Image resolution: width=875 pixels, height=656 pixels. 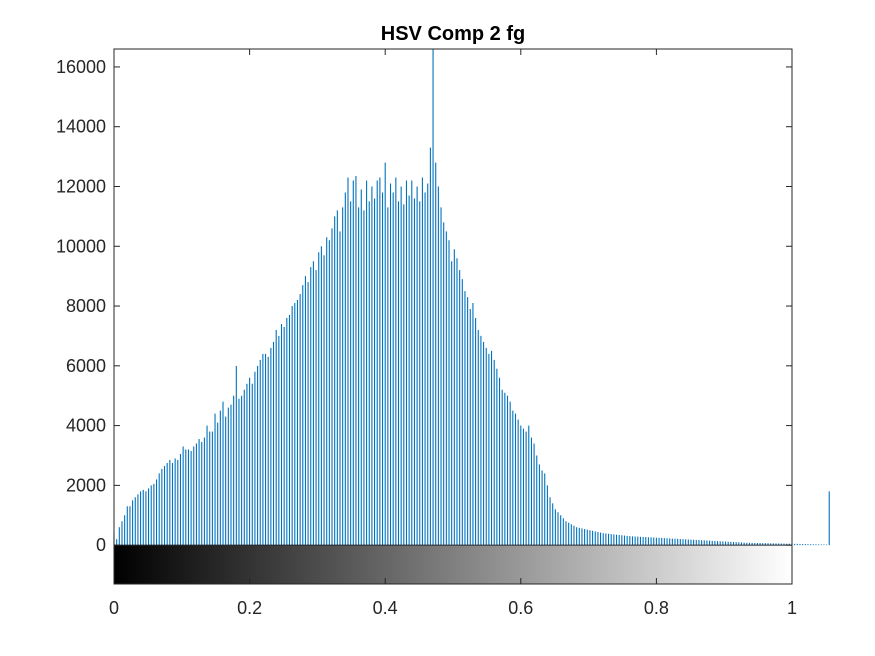 I want to click on colorbar-strip, so click(x=453, y=564).